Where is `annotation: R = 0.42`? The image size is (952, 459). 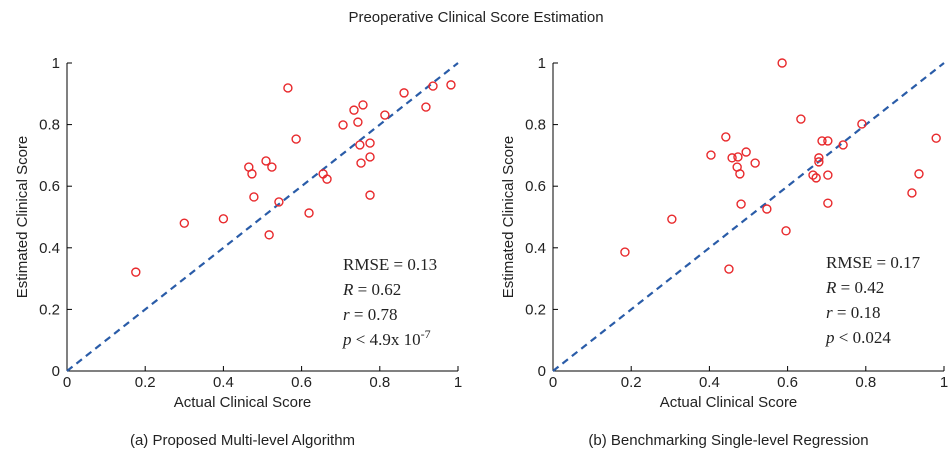
annotation: R = 0.42 is located at coordinates (854, 287).